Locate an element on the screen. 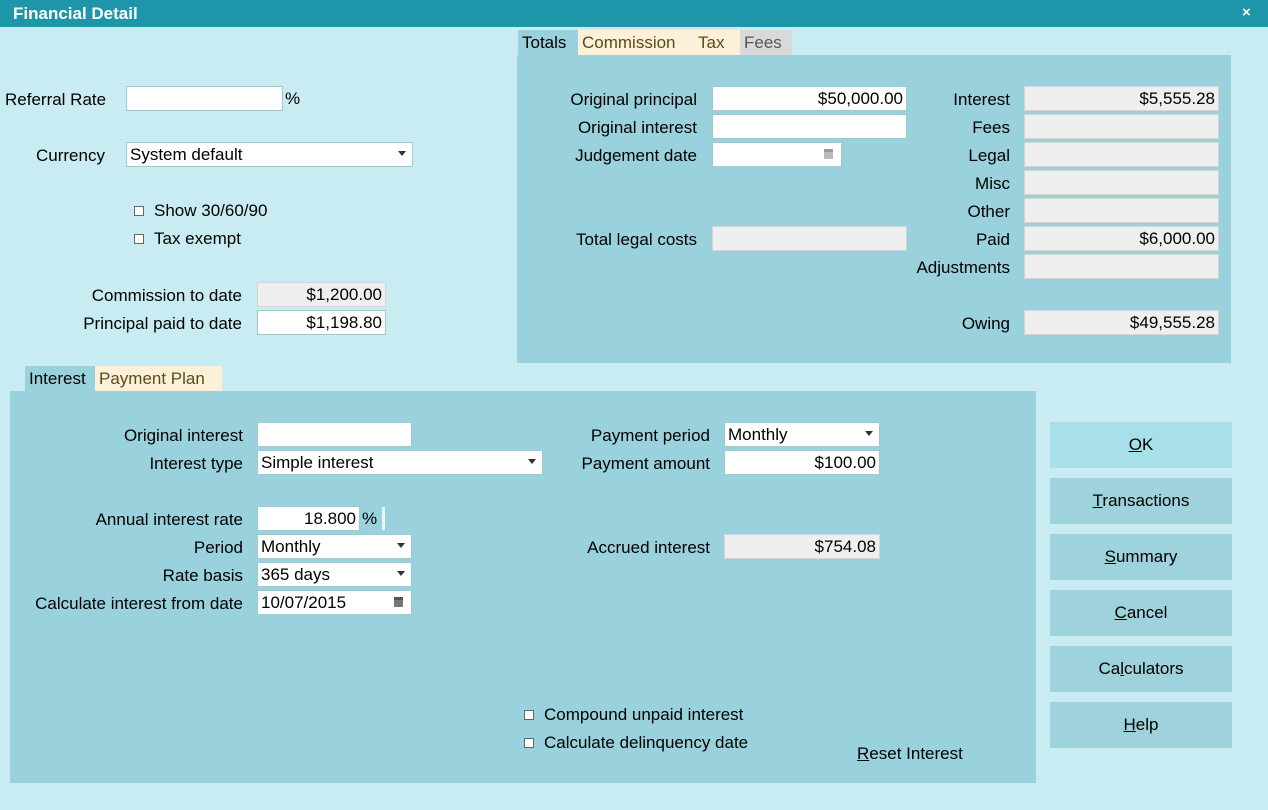 This screenshot has width=1268, height=810. commission-to-date-value: $1,200.00 is located at coordinates (321, 294).